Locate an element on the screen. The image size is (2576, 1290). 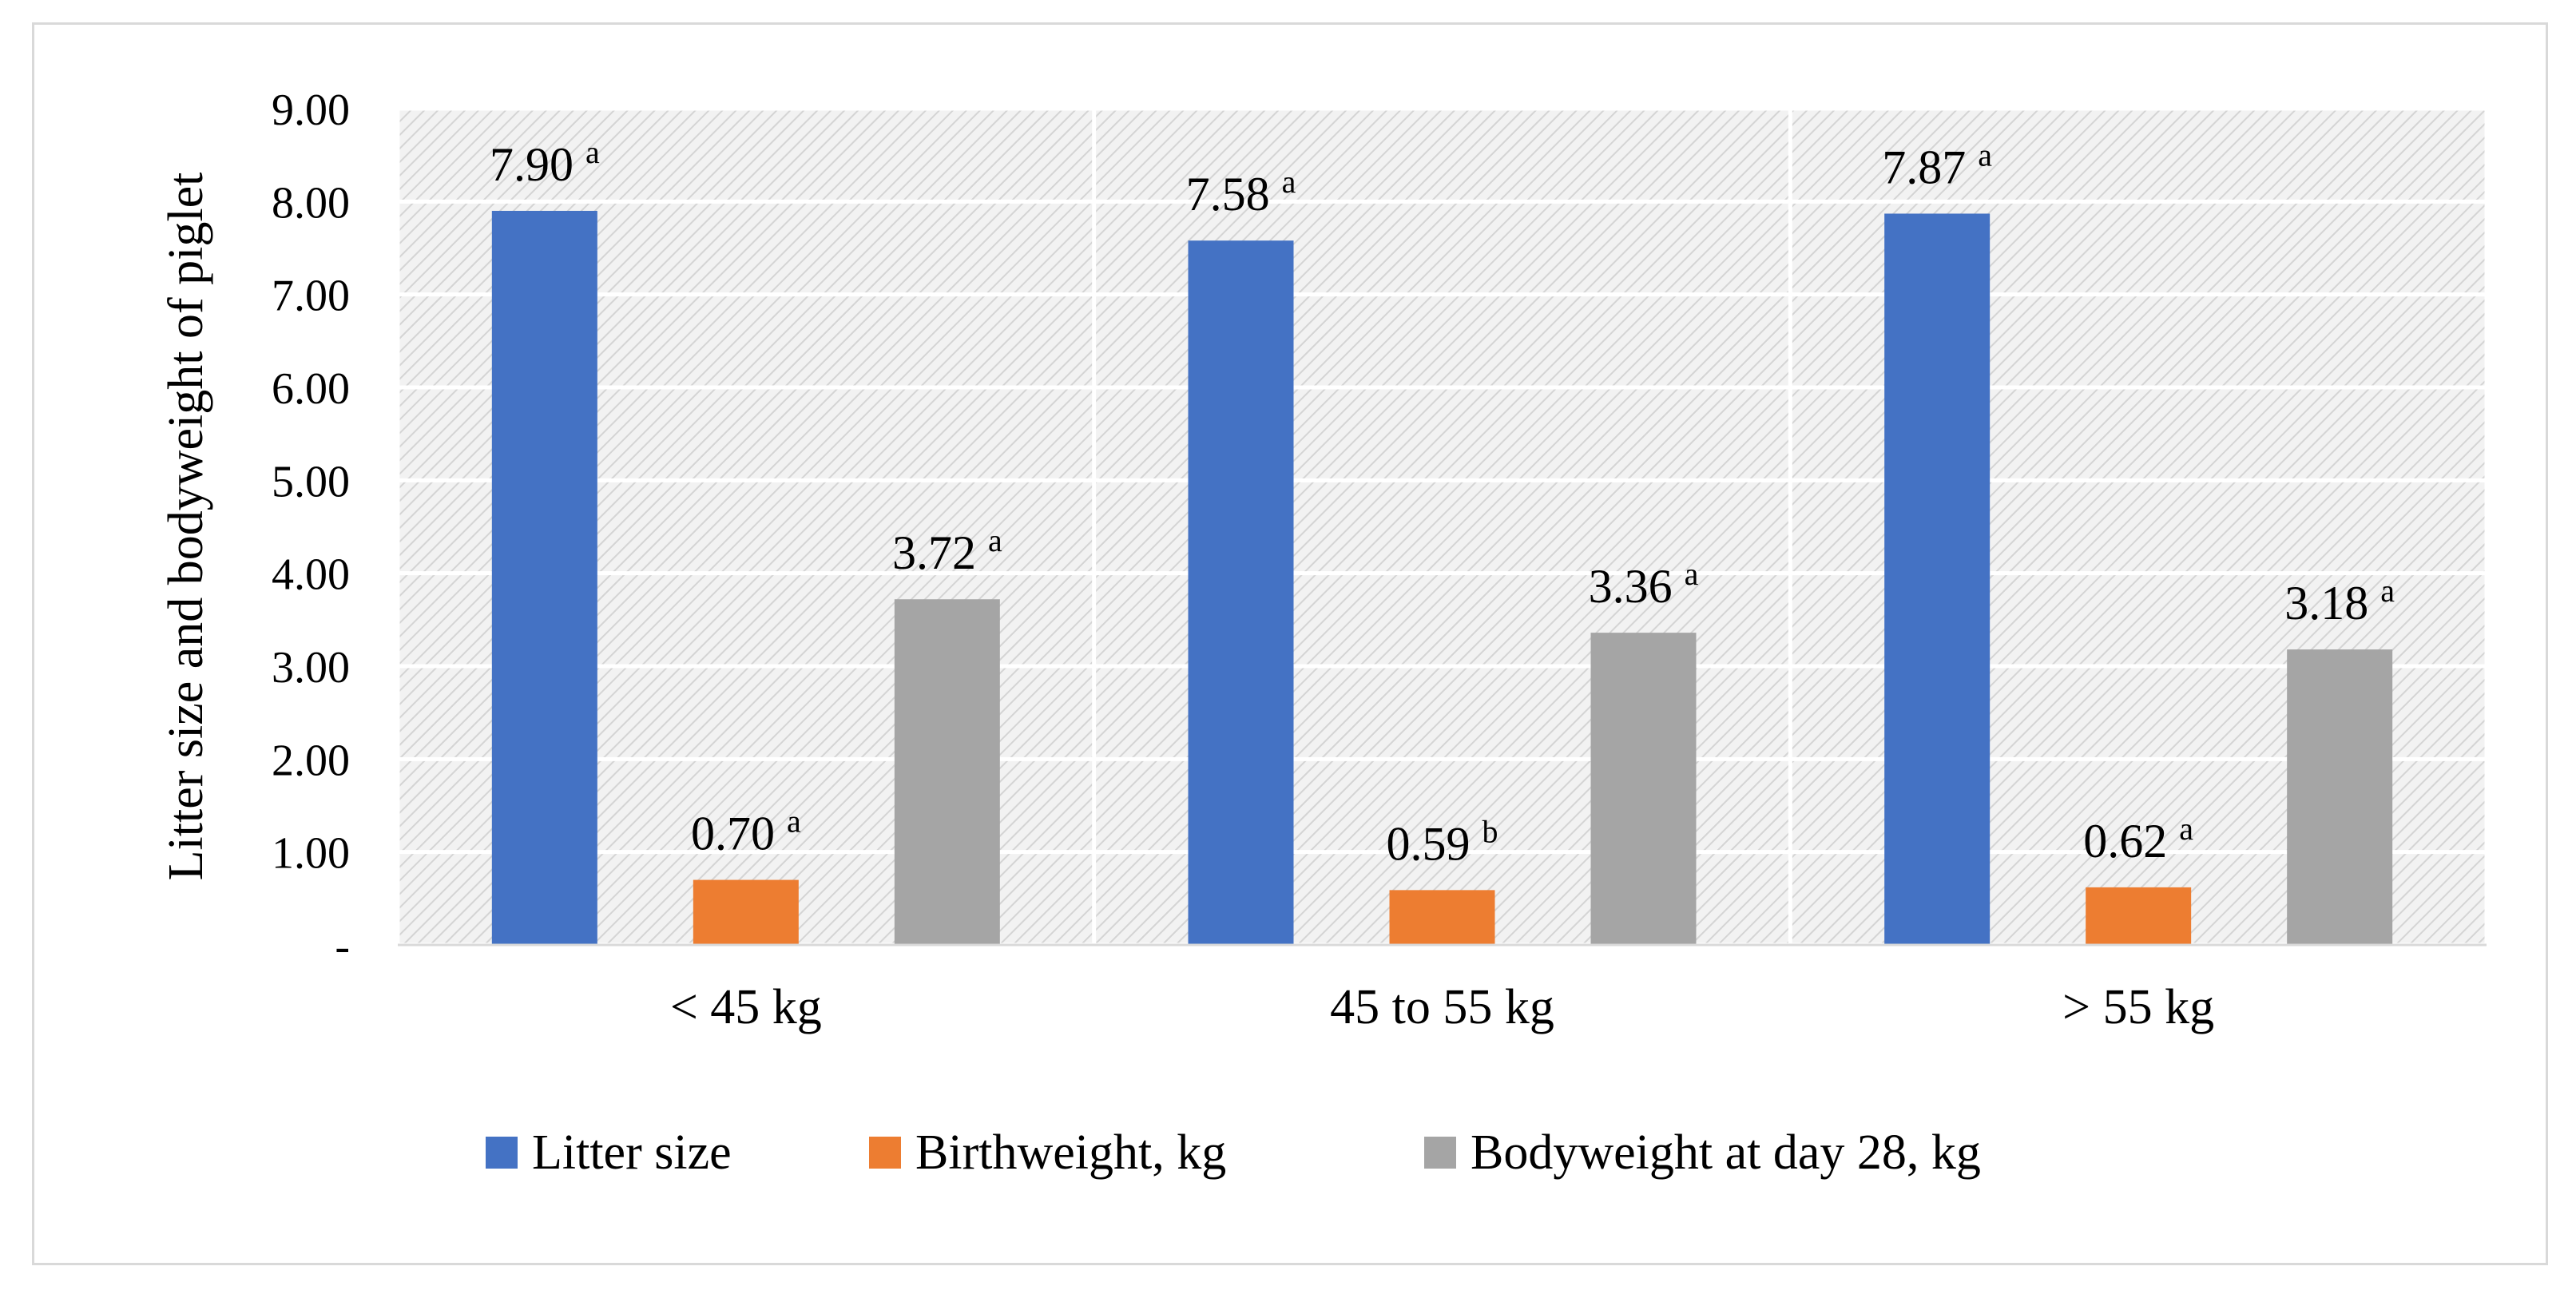
y-tick-label: 2.00 is located at coordinates (311, 760).